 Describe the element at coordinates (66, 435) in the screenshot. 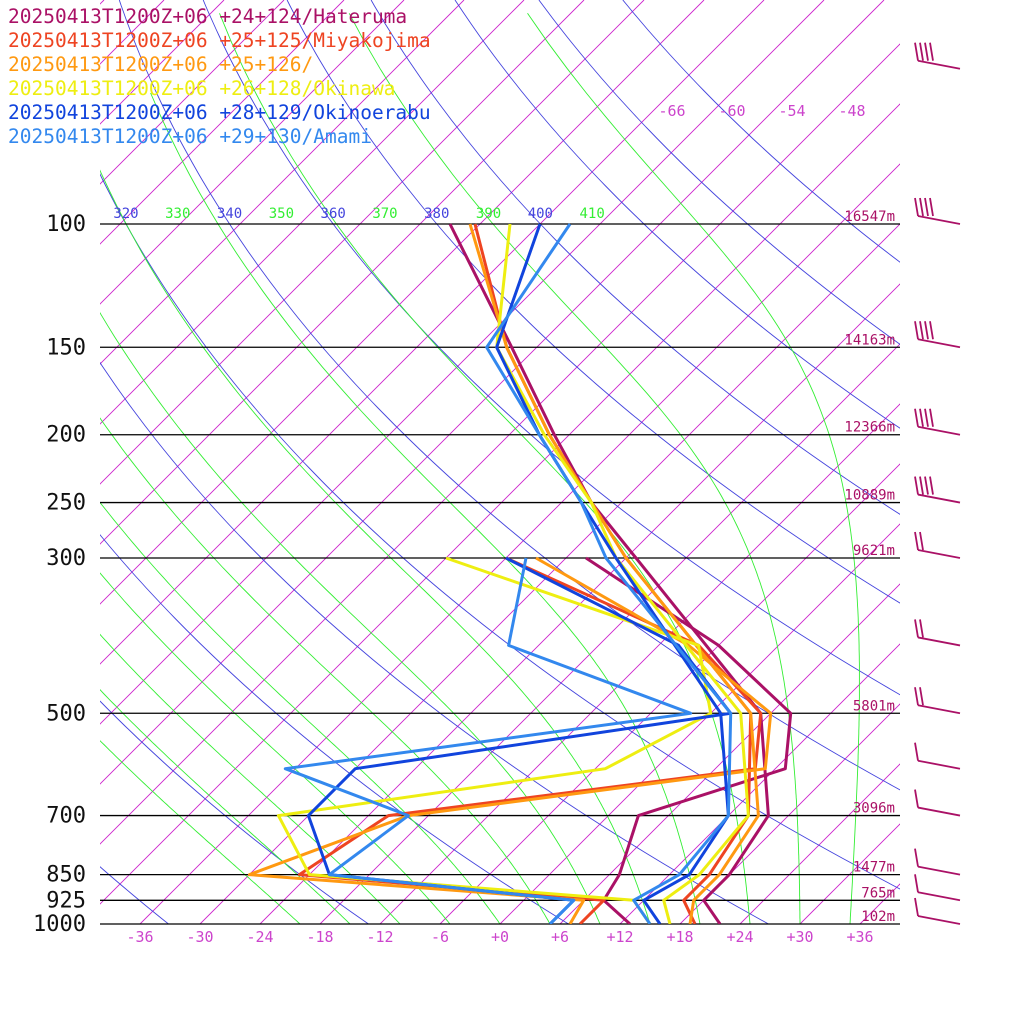

I see `pressure-label: 200` at that location.